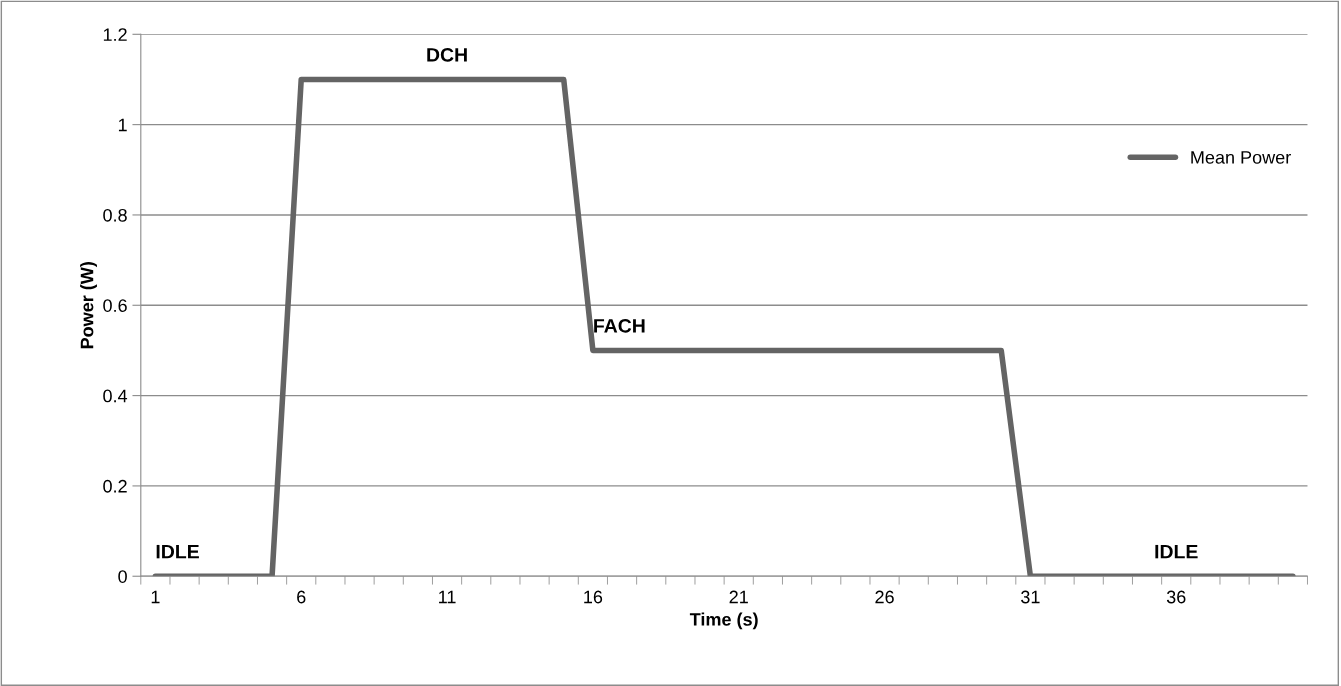  Describe the element at coordinates (447, 54) in the screenshot. I see `annotation: DCH` at that location.